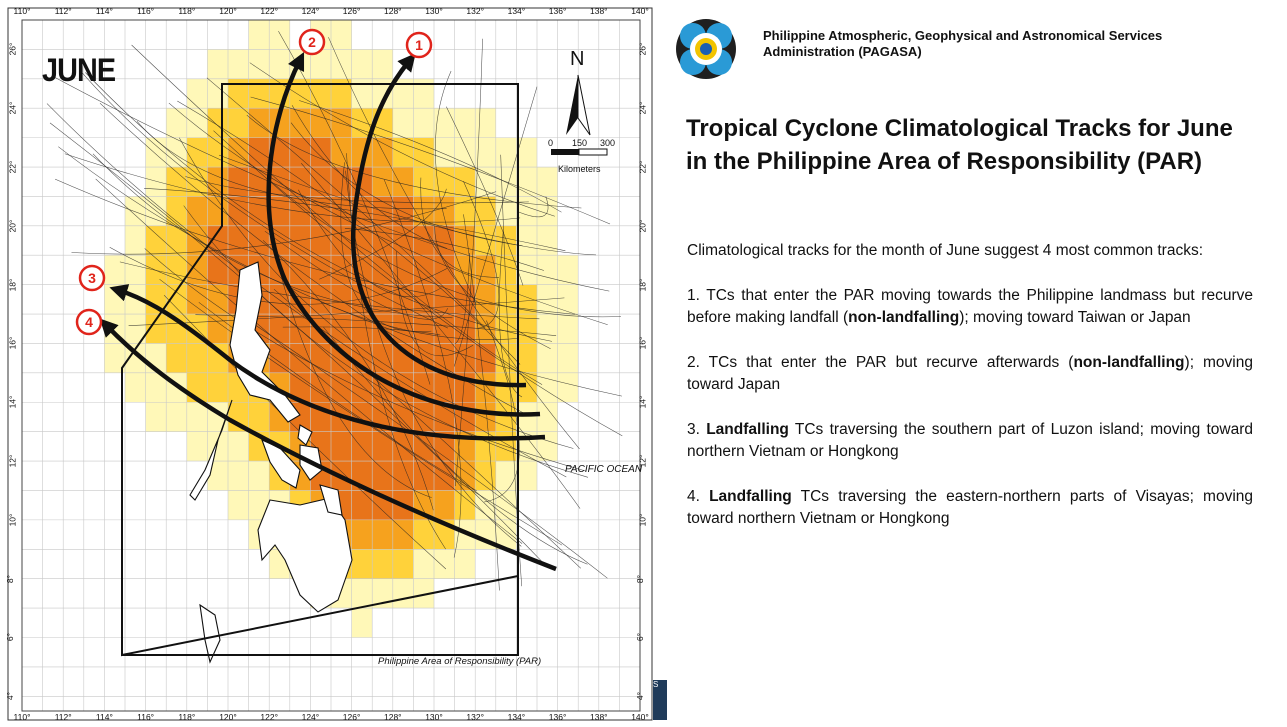  What do you see at coordinates (92, 278) in the screenshot?
I see `track-marker-label: 3` at bounding box center [92, 278].